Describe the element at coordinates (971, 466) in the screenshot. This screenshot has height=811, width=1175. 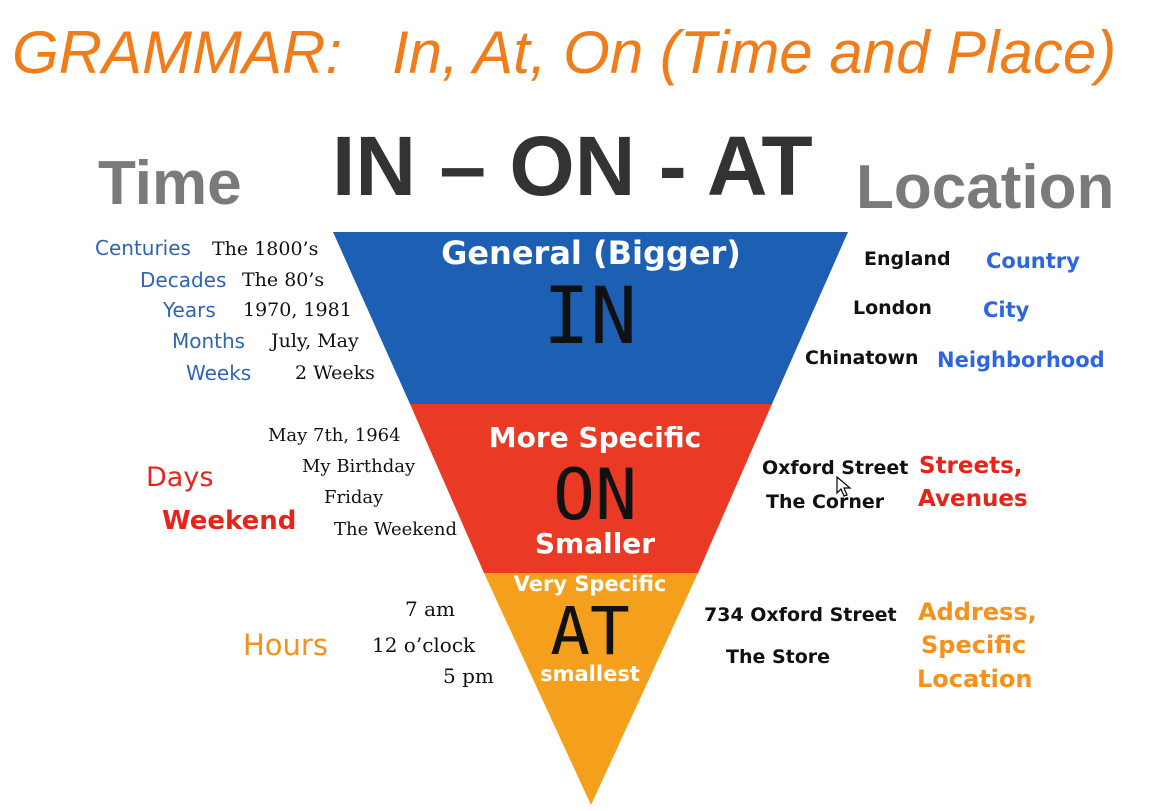
I see `loc-on-label-streets: Streets,` at that location.